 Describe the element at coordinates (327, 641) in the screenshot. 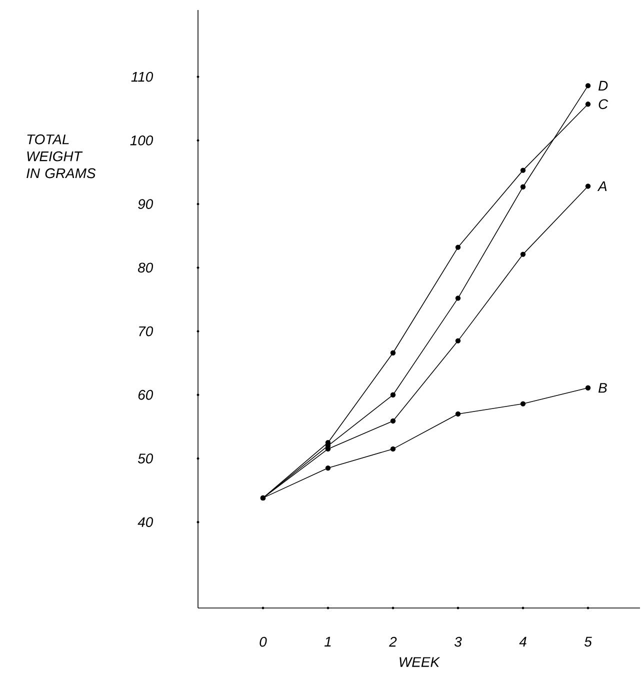

I see `x-tick-label: 1` at that location.